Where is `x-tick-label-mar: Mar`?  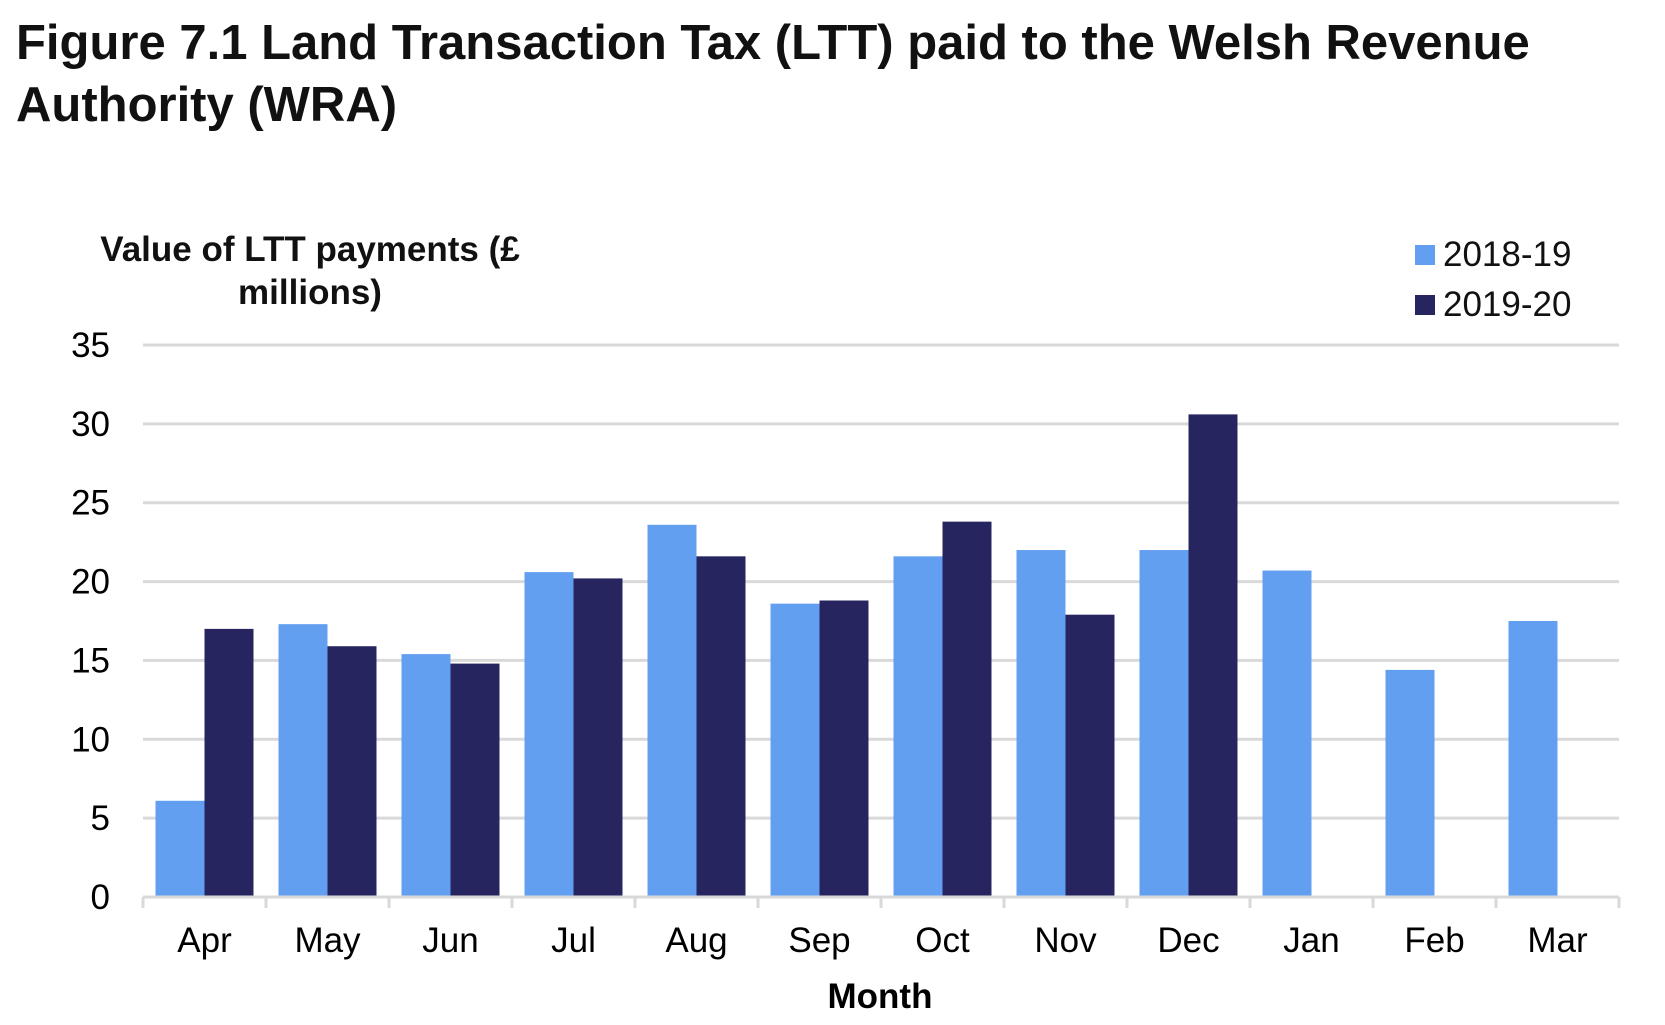 x-tick-label-mar: Mar is located at coordinates (1557, 940).